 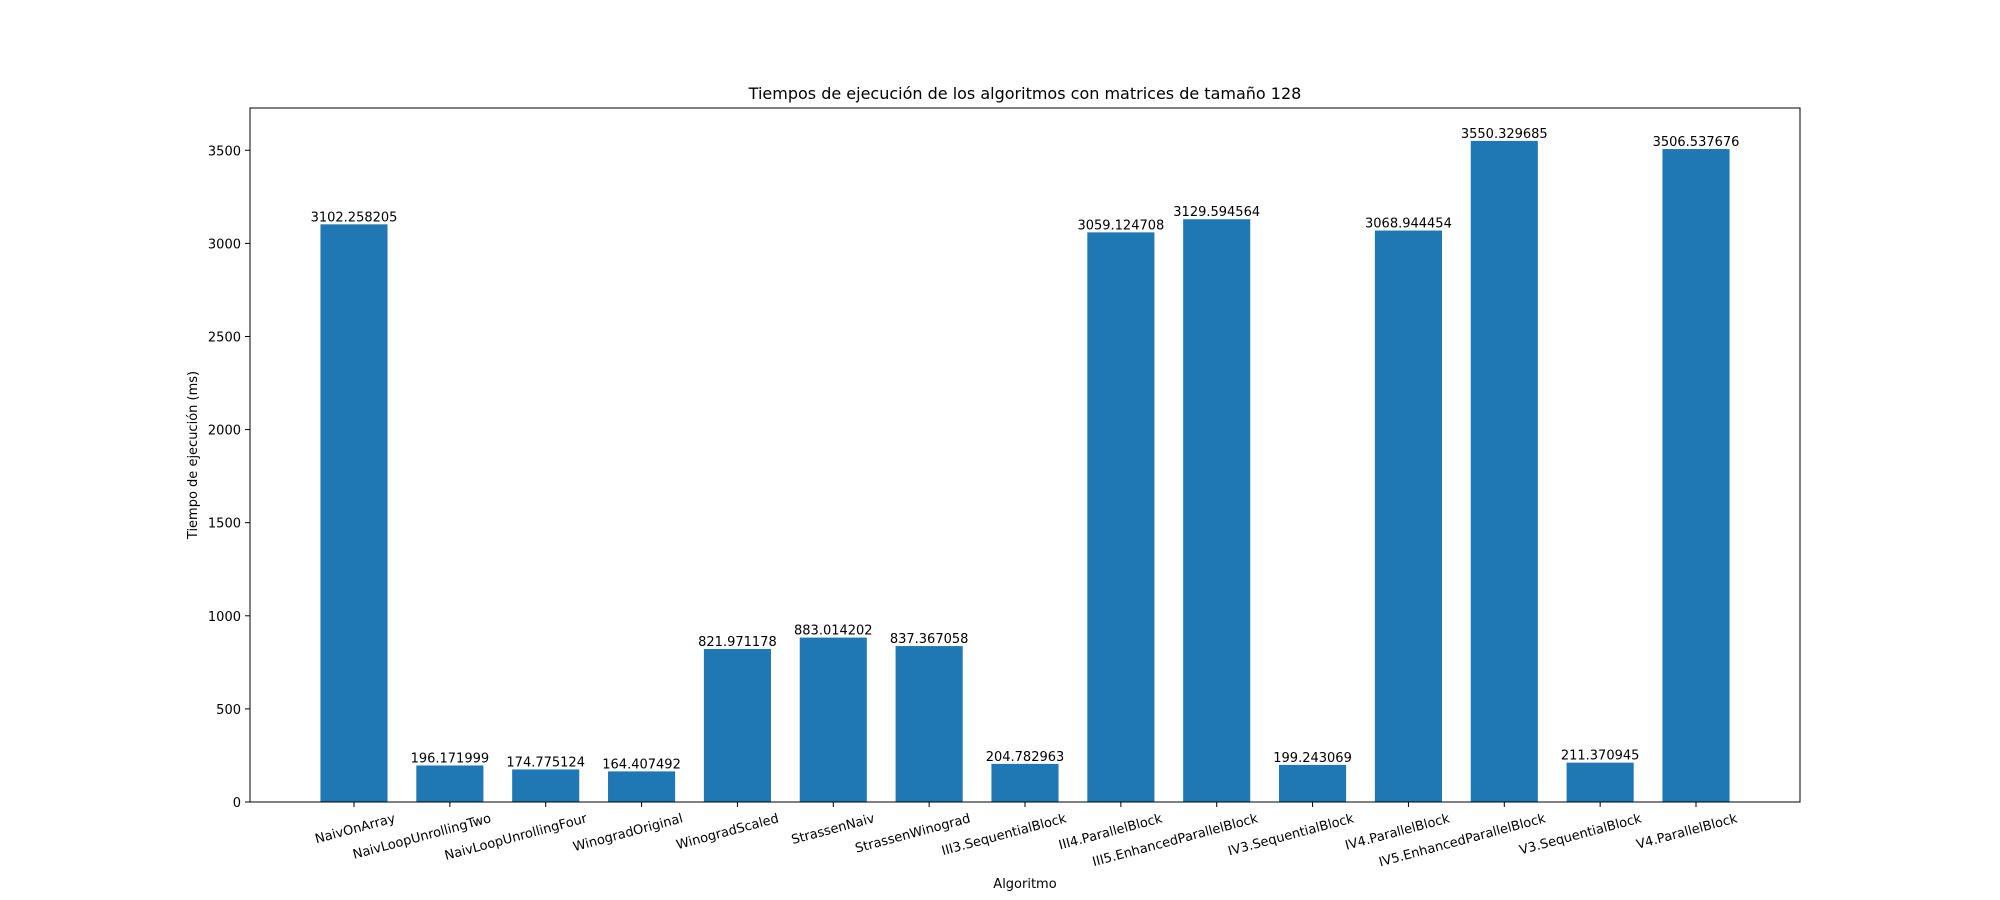 What do you see at coordinates (737, 642) in the screenshot?
I see `bar-value-label: 821.971178` at bounding box center [737, 642].